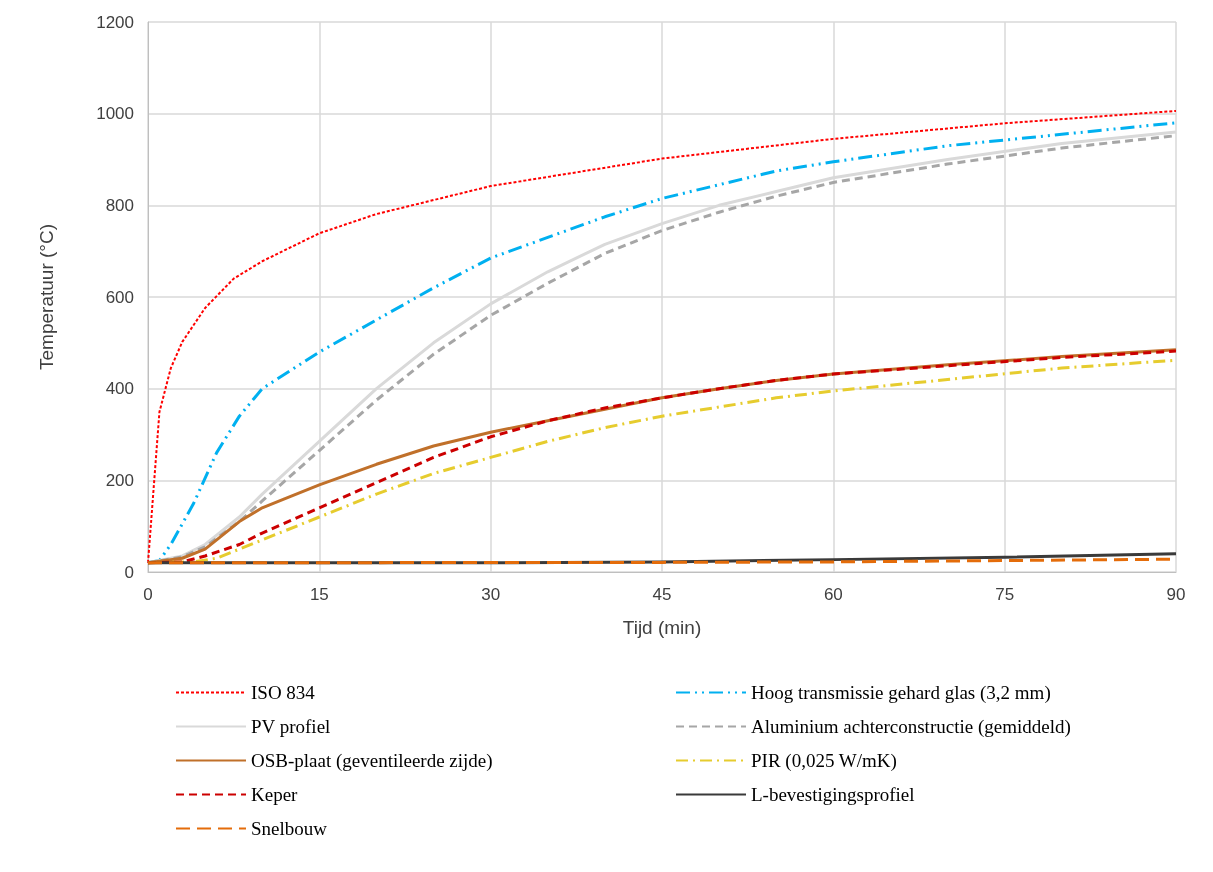 The width and height of the screenshot is (1213, 872). What do you see at coordinates (115, 114) in the screenshot?
I see `y-tick-label: 1000` at bounding box center [115, 114].